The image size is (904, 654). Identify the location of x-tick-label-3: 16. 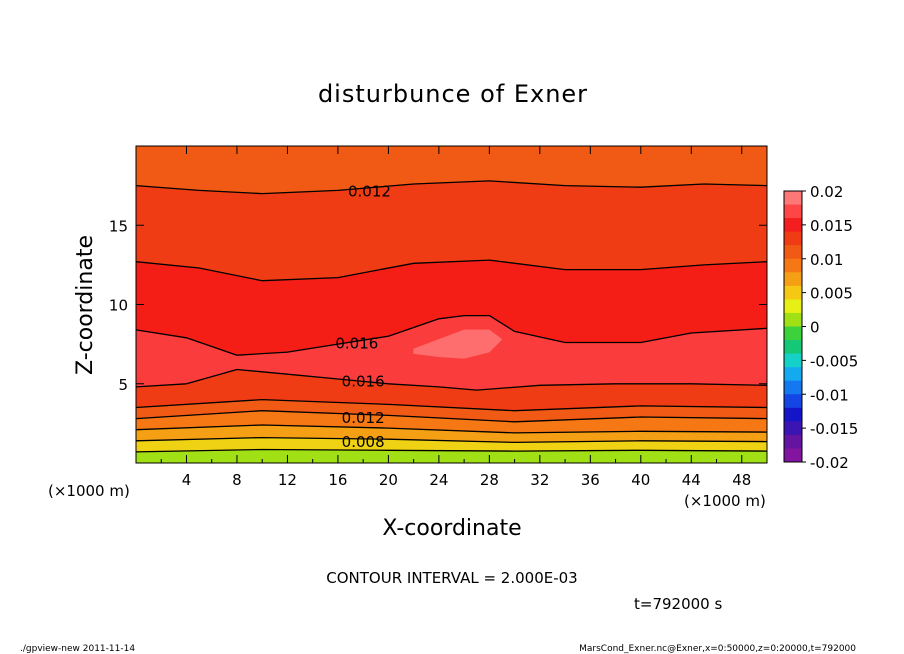
(337, 480).